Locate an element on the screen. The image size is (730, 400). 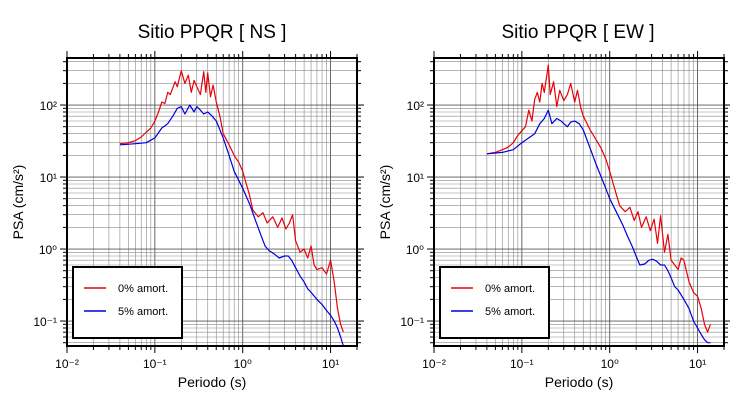
chart-title: Sitio PPQR [ EW ] is located at coordinates (577, 32).